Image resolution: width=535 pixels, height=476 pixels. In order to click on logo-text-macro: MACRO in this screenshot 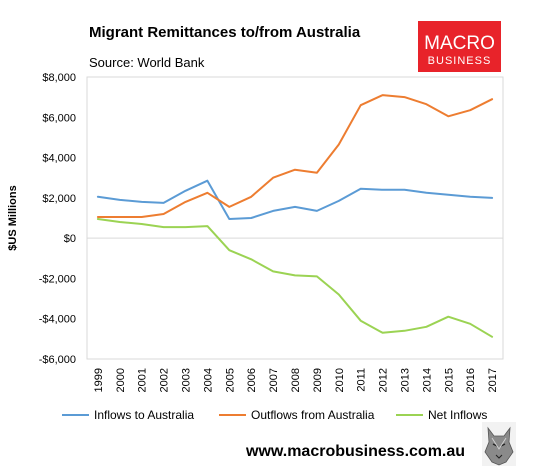, I will do `click(459, 43)`.